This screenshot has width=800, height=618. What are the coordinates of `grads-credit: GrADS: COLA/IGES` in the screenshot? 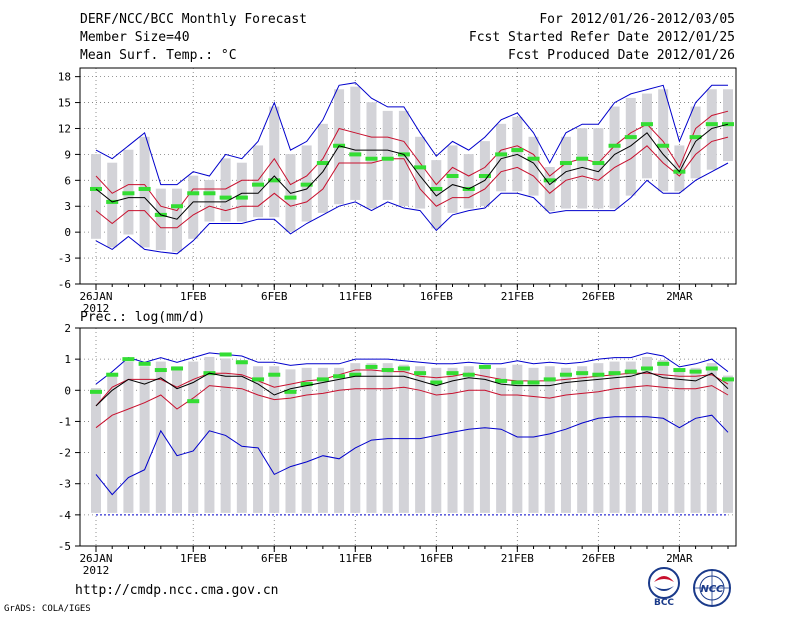 It's located at (47, 609).